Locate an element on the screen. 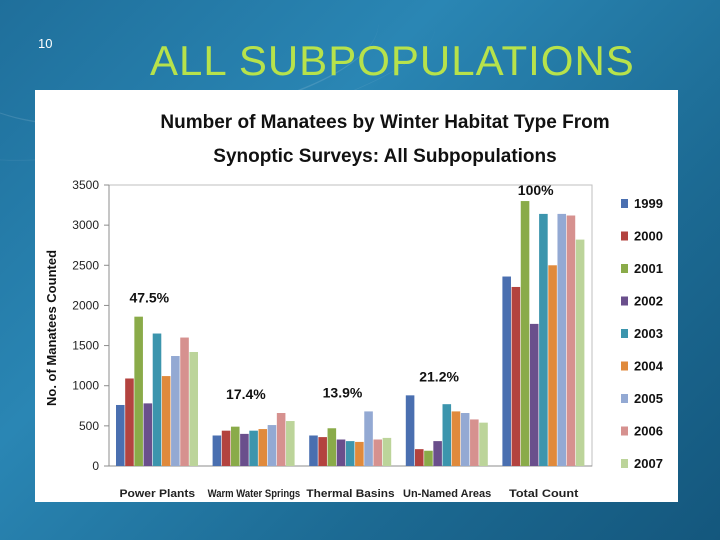 This screenshot has width=720, height=540. legend-label: 2002 is located at coordinates (648, 301).